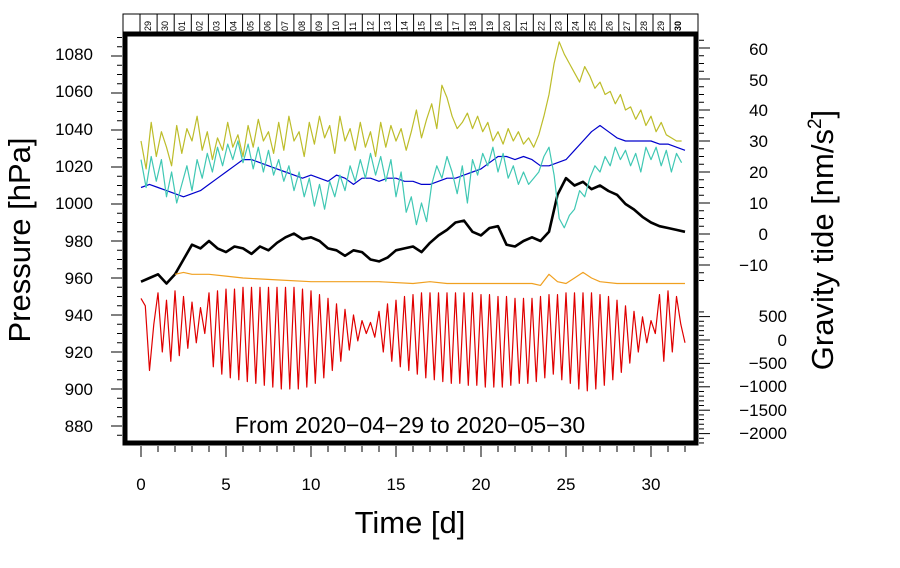 The height and width of the screenshot is (568, 900). Describe the element at coordinates (319, 26) in the screenshot. I see `date-strip-label: 09` at that location.